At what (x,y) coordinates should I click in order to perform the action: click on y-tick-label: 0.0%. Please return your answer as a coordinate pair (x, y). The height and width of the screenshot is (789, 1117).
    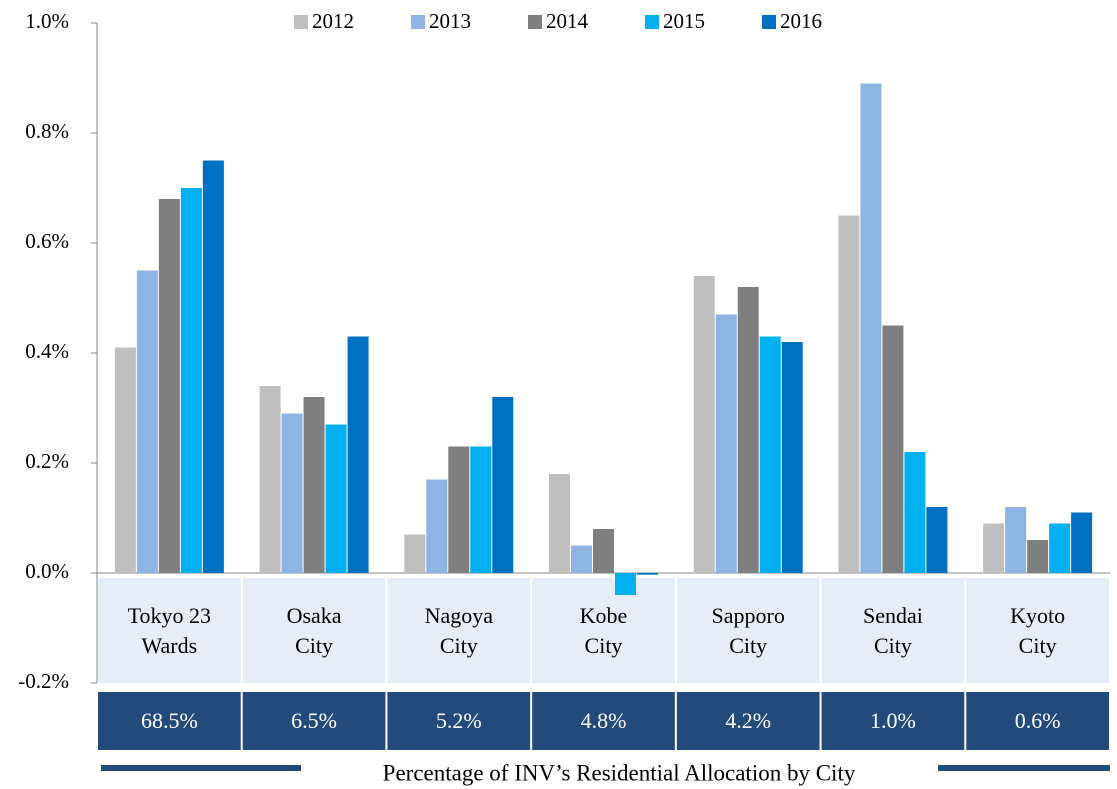
    Looking at the image, I should click on (47, 571).